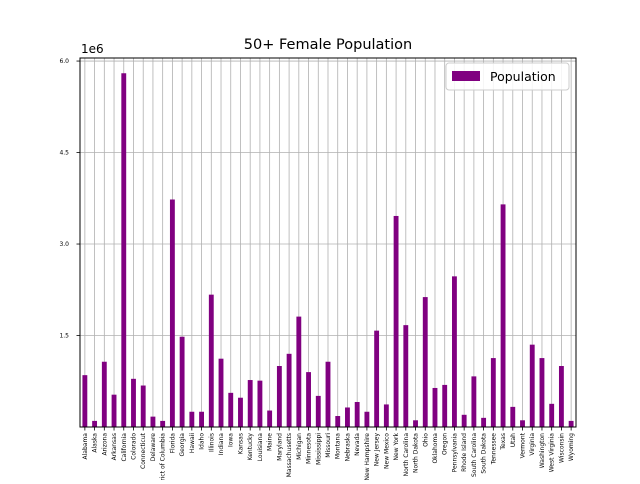  I want to click on x-tick-label: Rhode Island, so click(464, 452).